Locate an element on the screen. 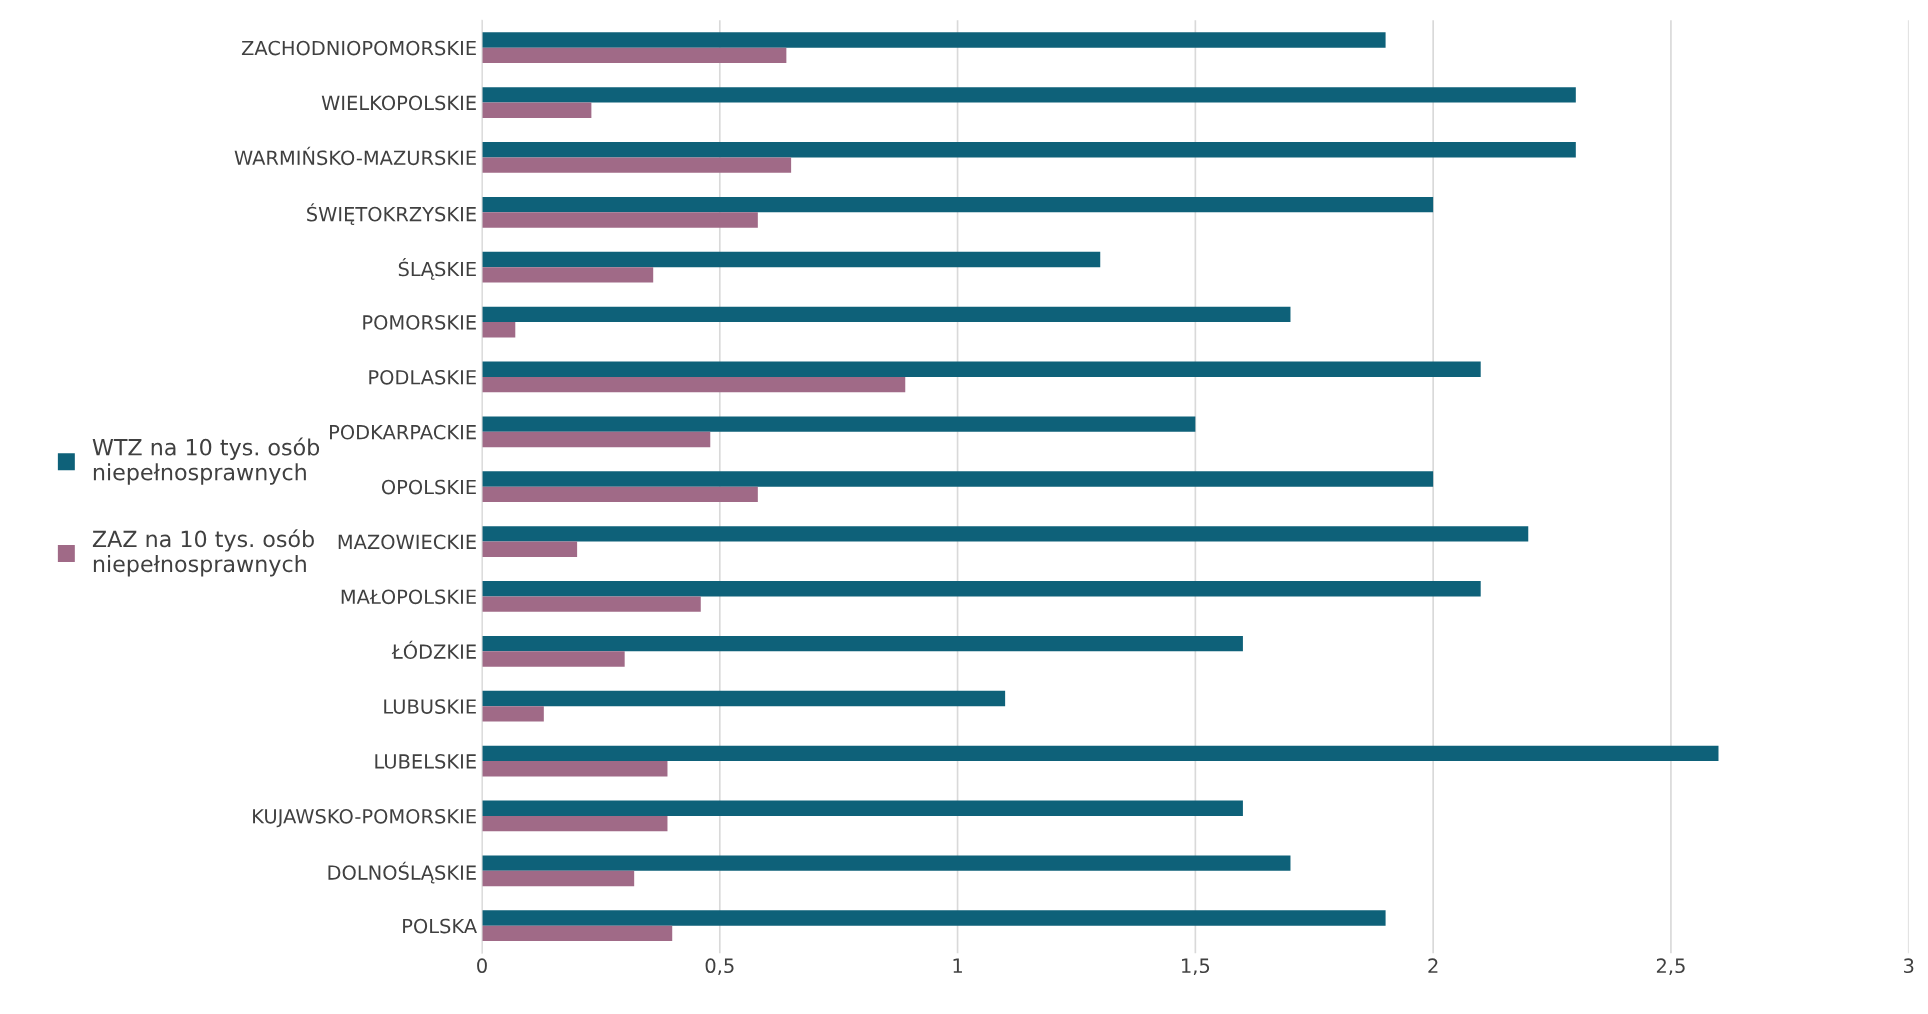 The height and width of the screenshot is (1014, 1928). legend-label: WTZ na 10 tys. osób niepełnosprawnych is located at coordinates (206, 461).